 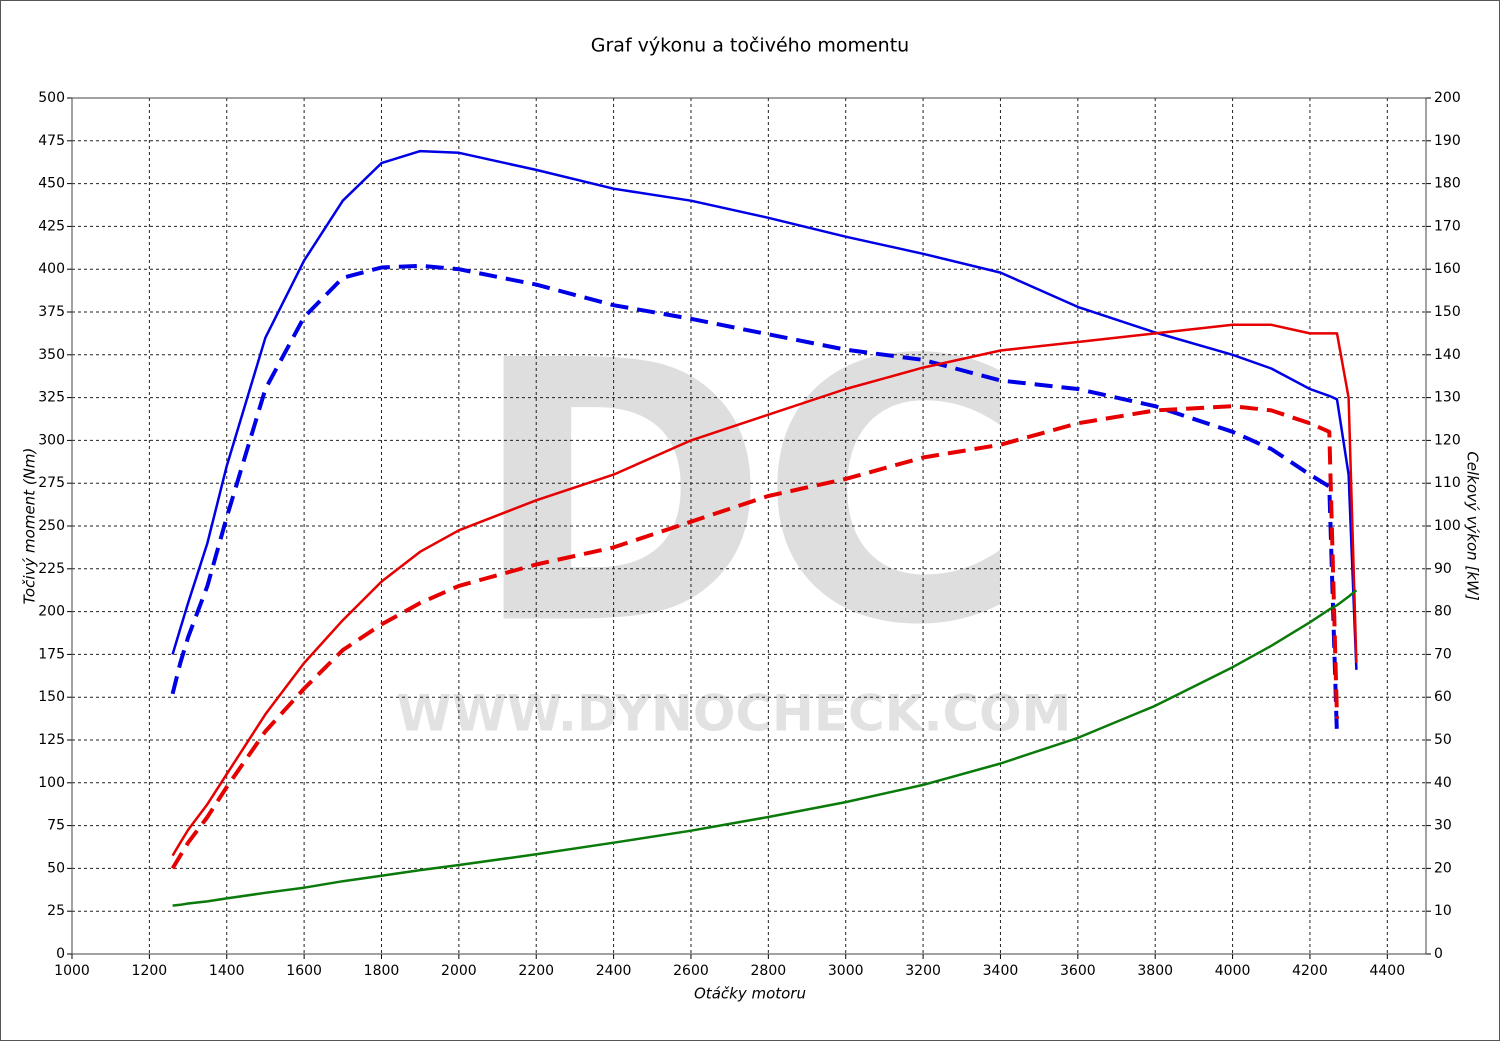 What do you see at coordinates (1443, 612) in the screenshot?
I see `y2-tick-label: 80` at bounding box center [1443, 612].